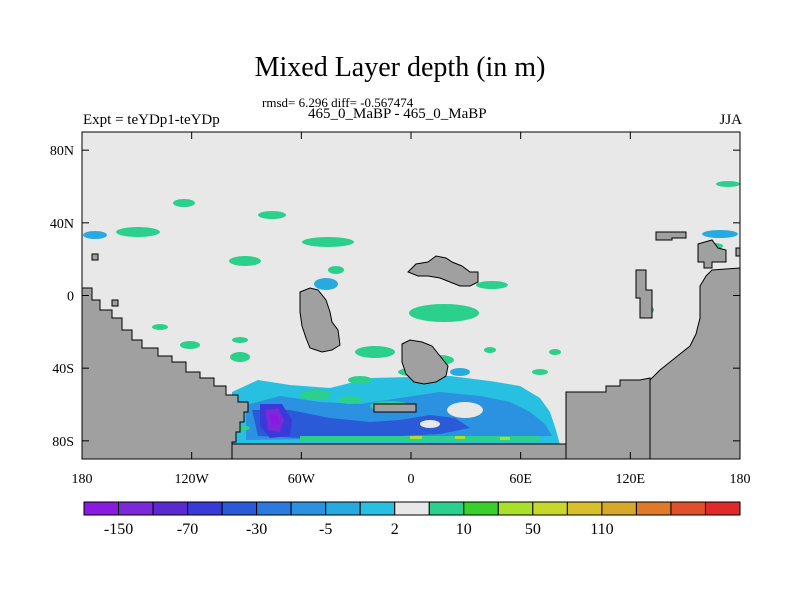  Describe the element at coordinates (730, 120) in the screenshot. I see `season-label: JJA` at that location.